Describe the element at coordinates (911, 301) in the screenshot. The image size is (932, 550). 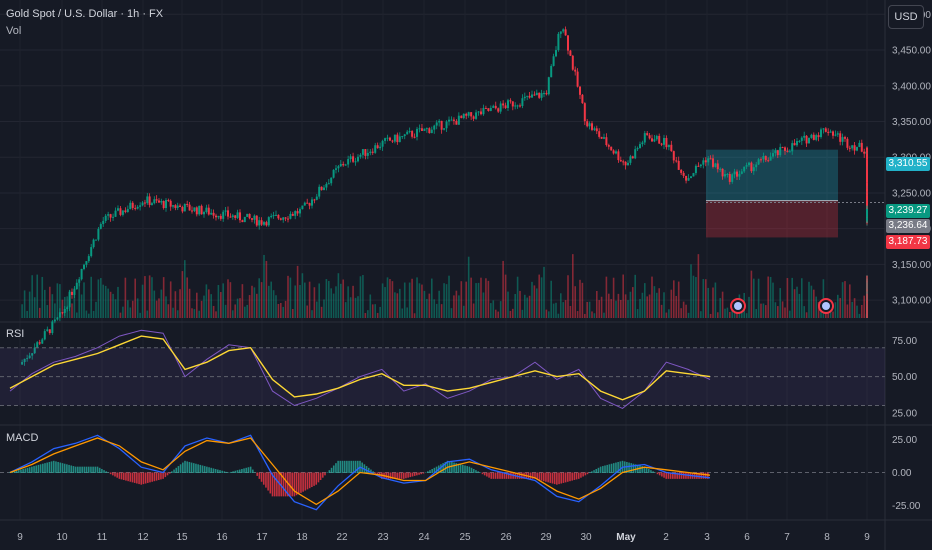
I see `price-tick-label: 3,100.00` at that location.